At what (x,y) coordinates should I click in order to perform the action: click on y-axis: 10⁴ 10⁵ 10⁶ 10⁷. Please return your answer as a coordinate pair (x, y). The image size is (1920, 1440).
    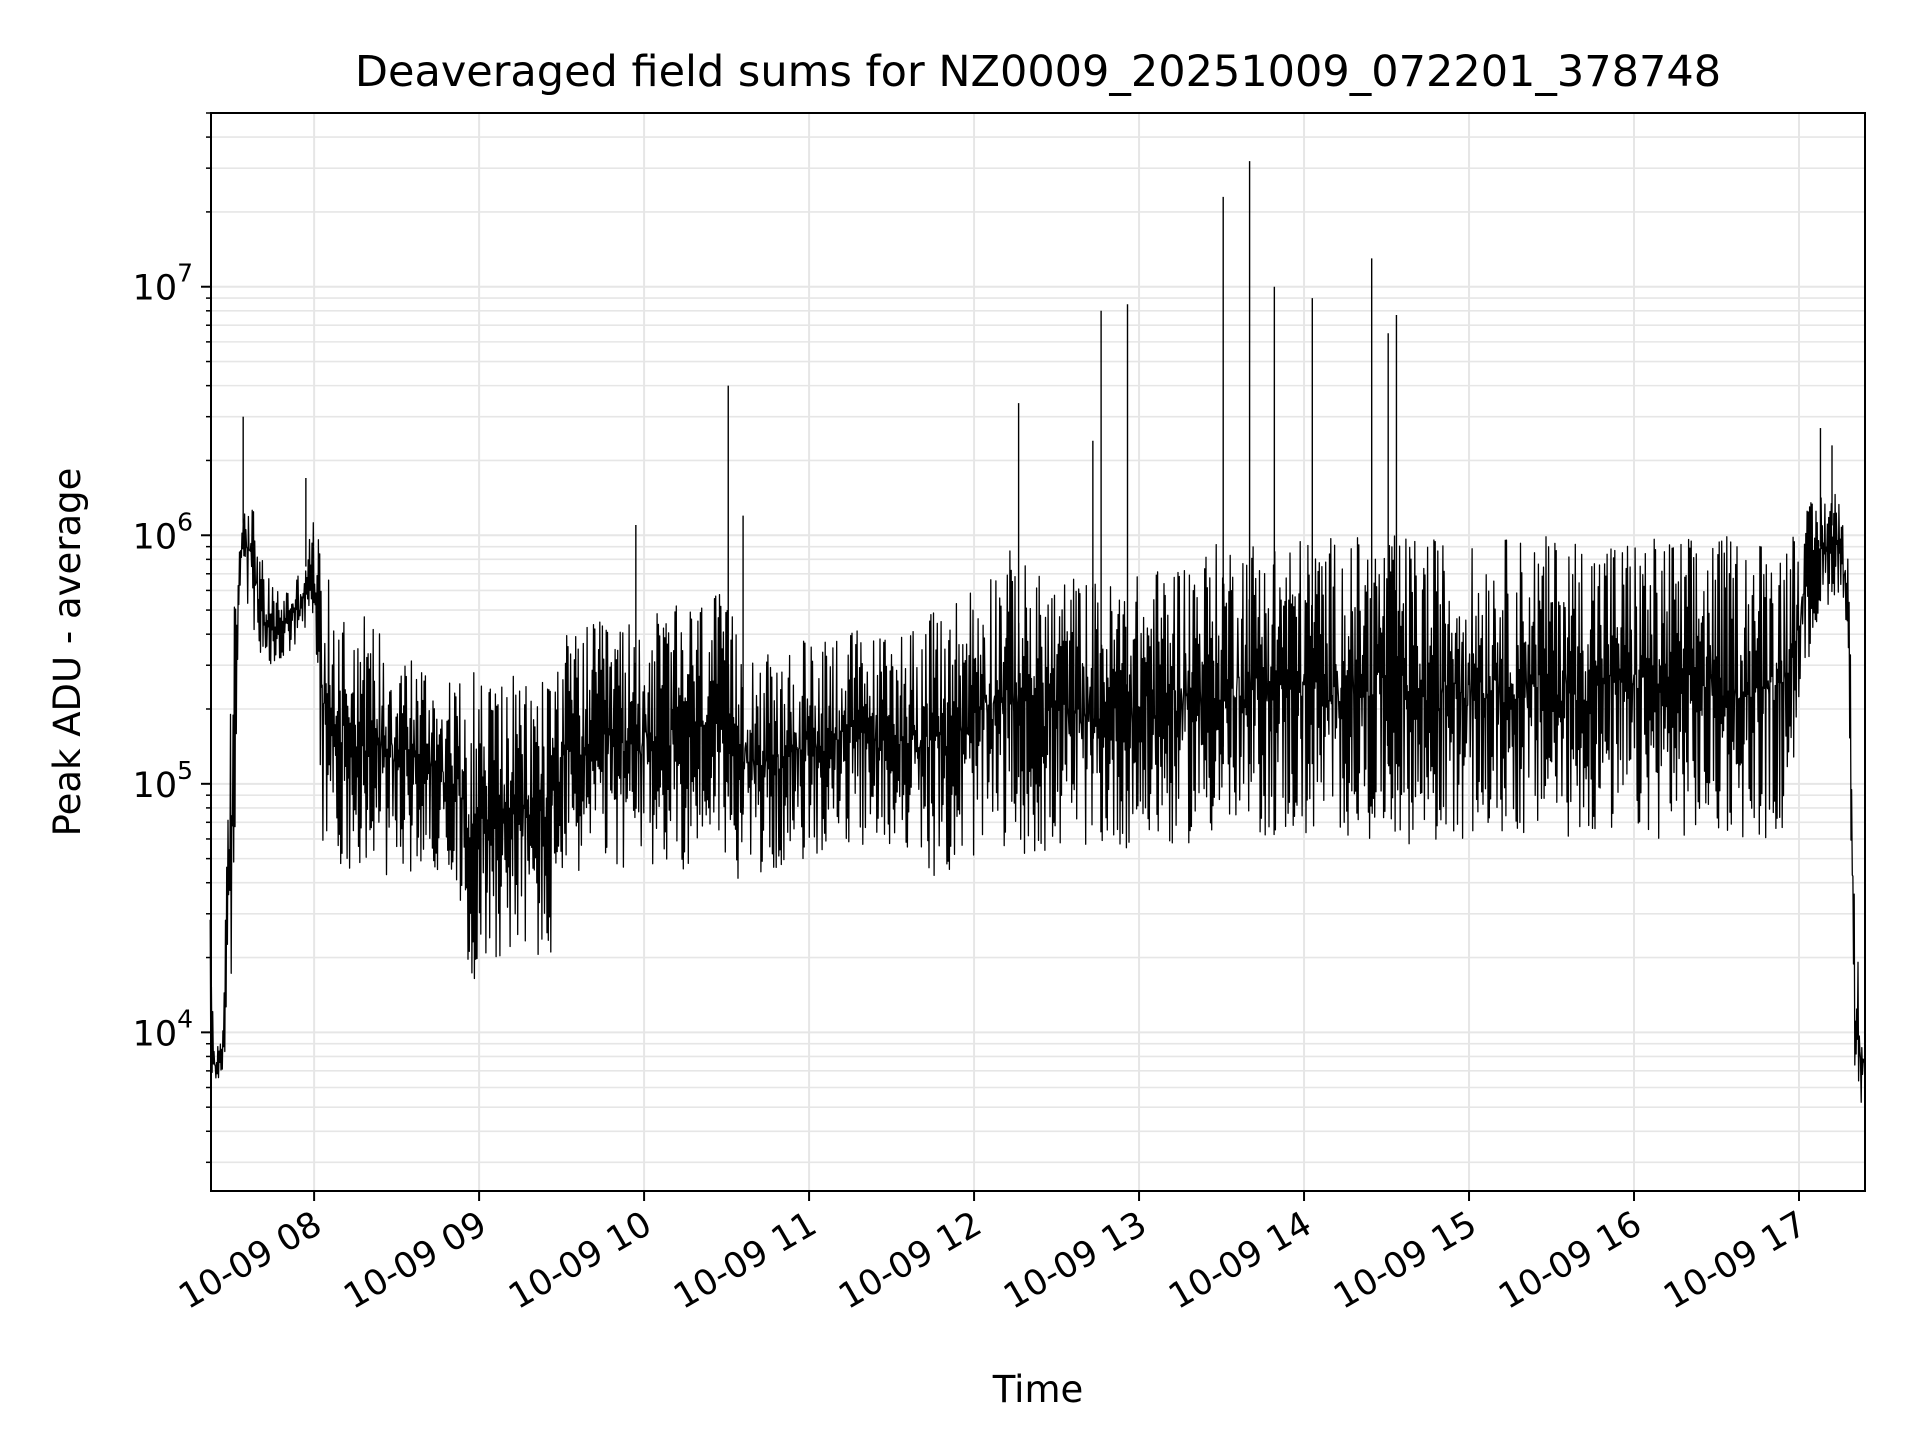
    Looking at the image, I should click on (172, 638).